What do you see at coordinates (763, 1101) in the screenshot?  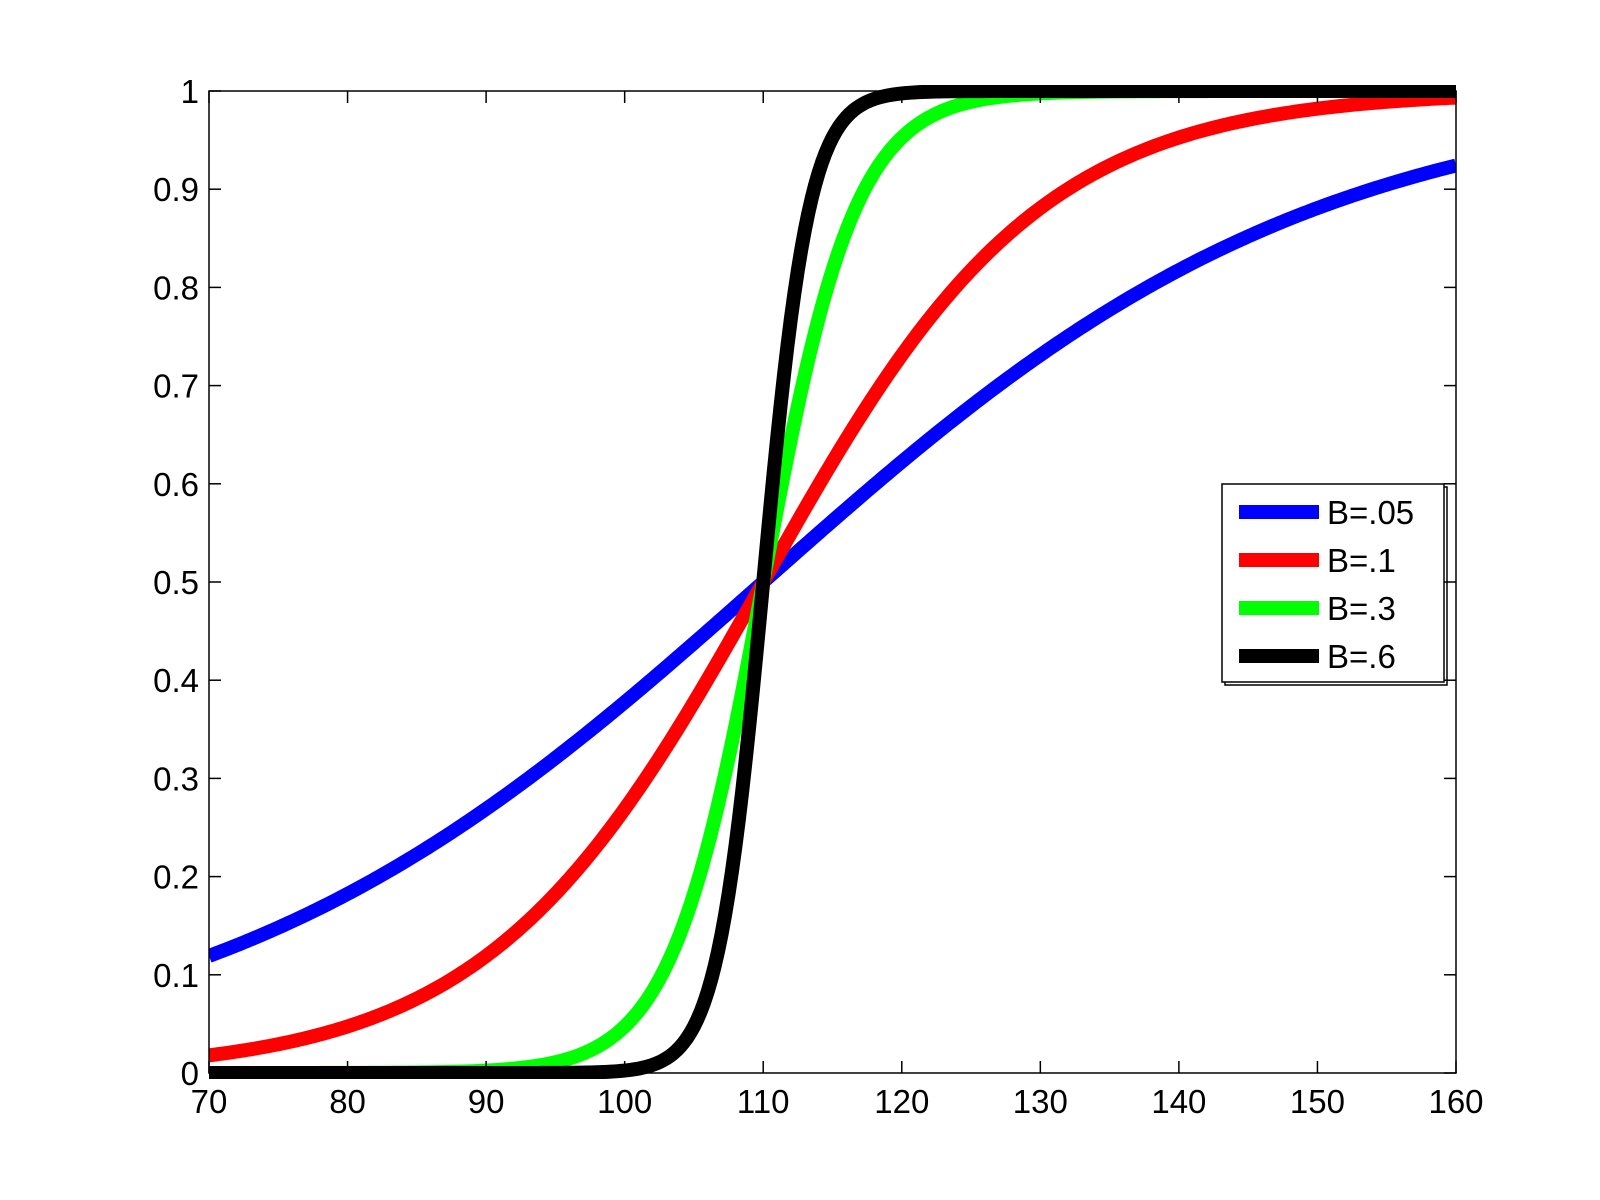 I see `x-tick-label: 110` at bounding box center [763, 1101].